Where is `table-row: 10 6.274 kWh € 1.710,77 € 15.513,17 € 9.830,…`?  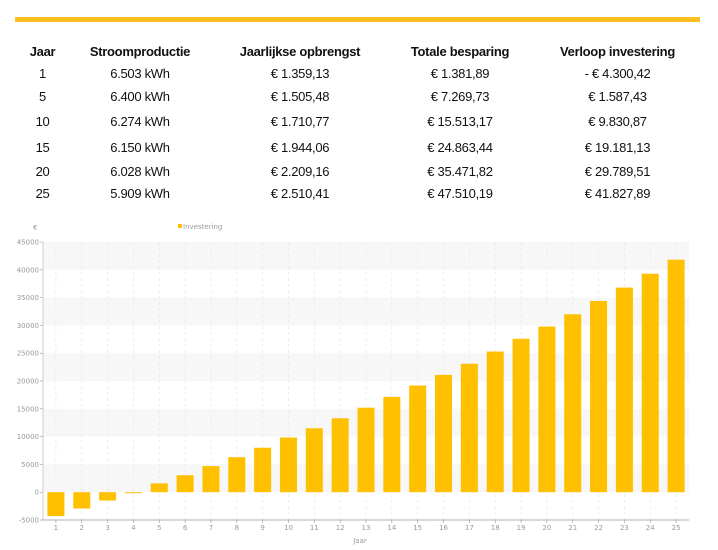 table-row: 10 6.274 kWh € 1.710,77 € 15.513,17 € 9.830,… is located at coordinates (360, 121).